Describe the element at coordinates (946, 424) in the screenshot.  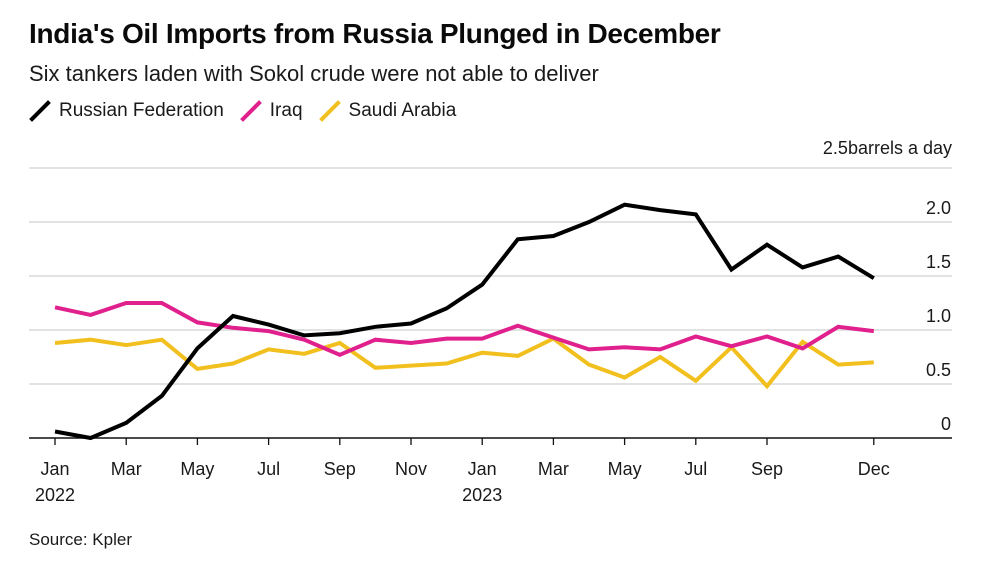
I see `y-tick-label: 0` at that location.